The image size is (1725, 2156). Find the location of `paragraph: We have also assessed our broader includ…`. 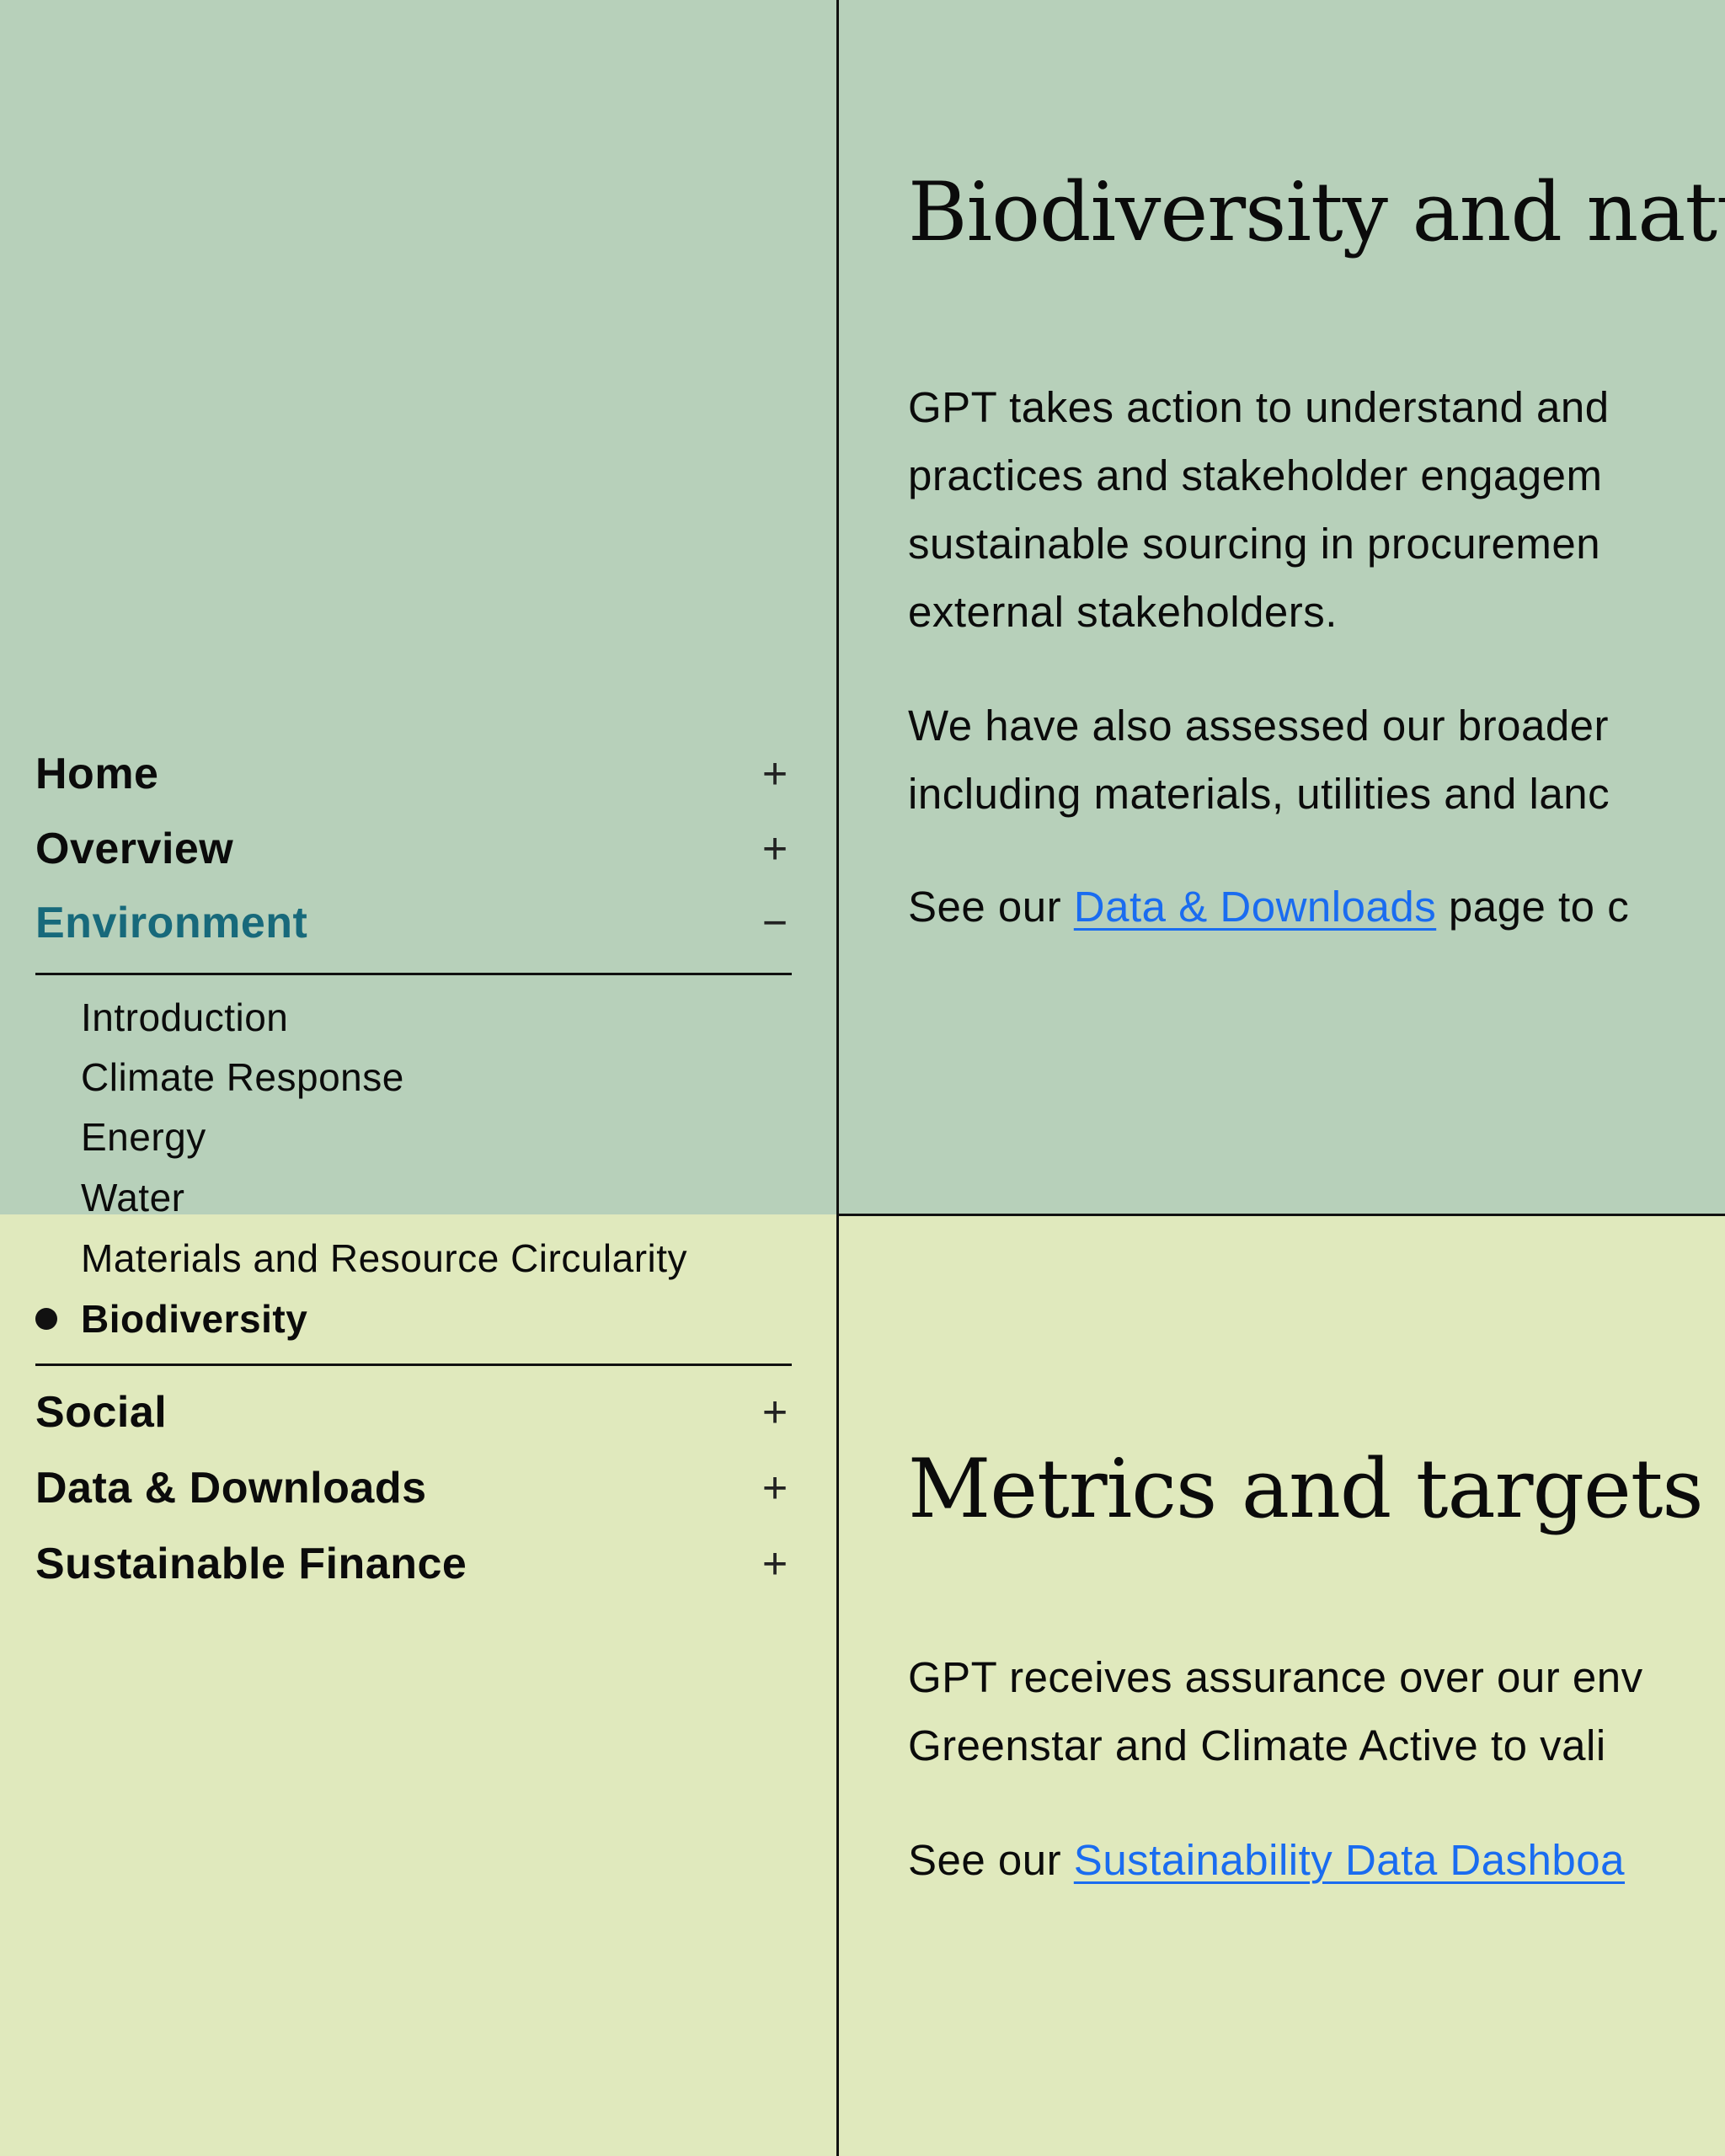

paragraph: We have also assessed our broader includ… is located at coordinates (1316, 759).